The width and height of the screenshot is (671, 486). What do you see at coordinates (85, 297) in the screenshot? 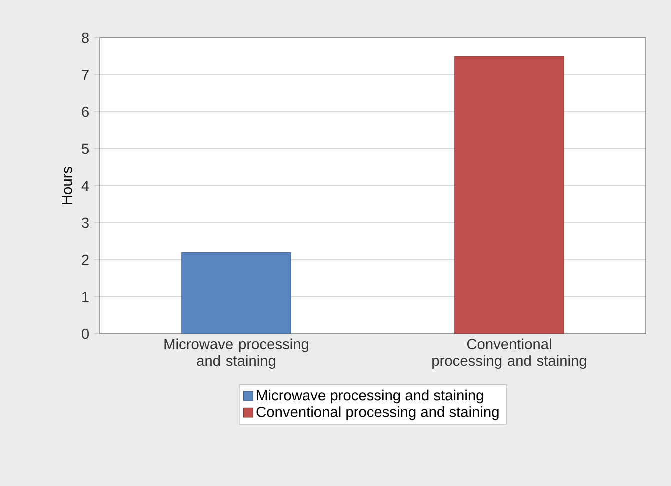
I see `y-tick-label: 1` at bounding box center [85, 297].